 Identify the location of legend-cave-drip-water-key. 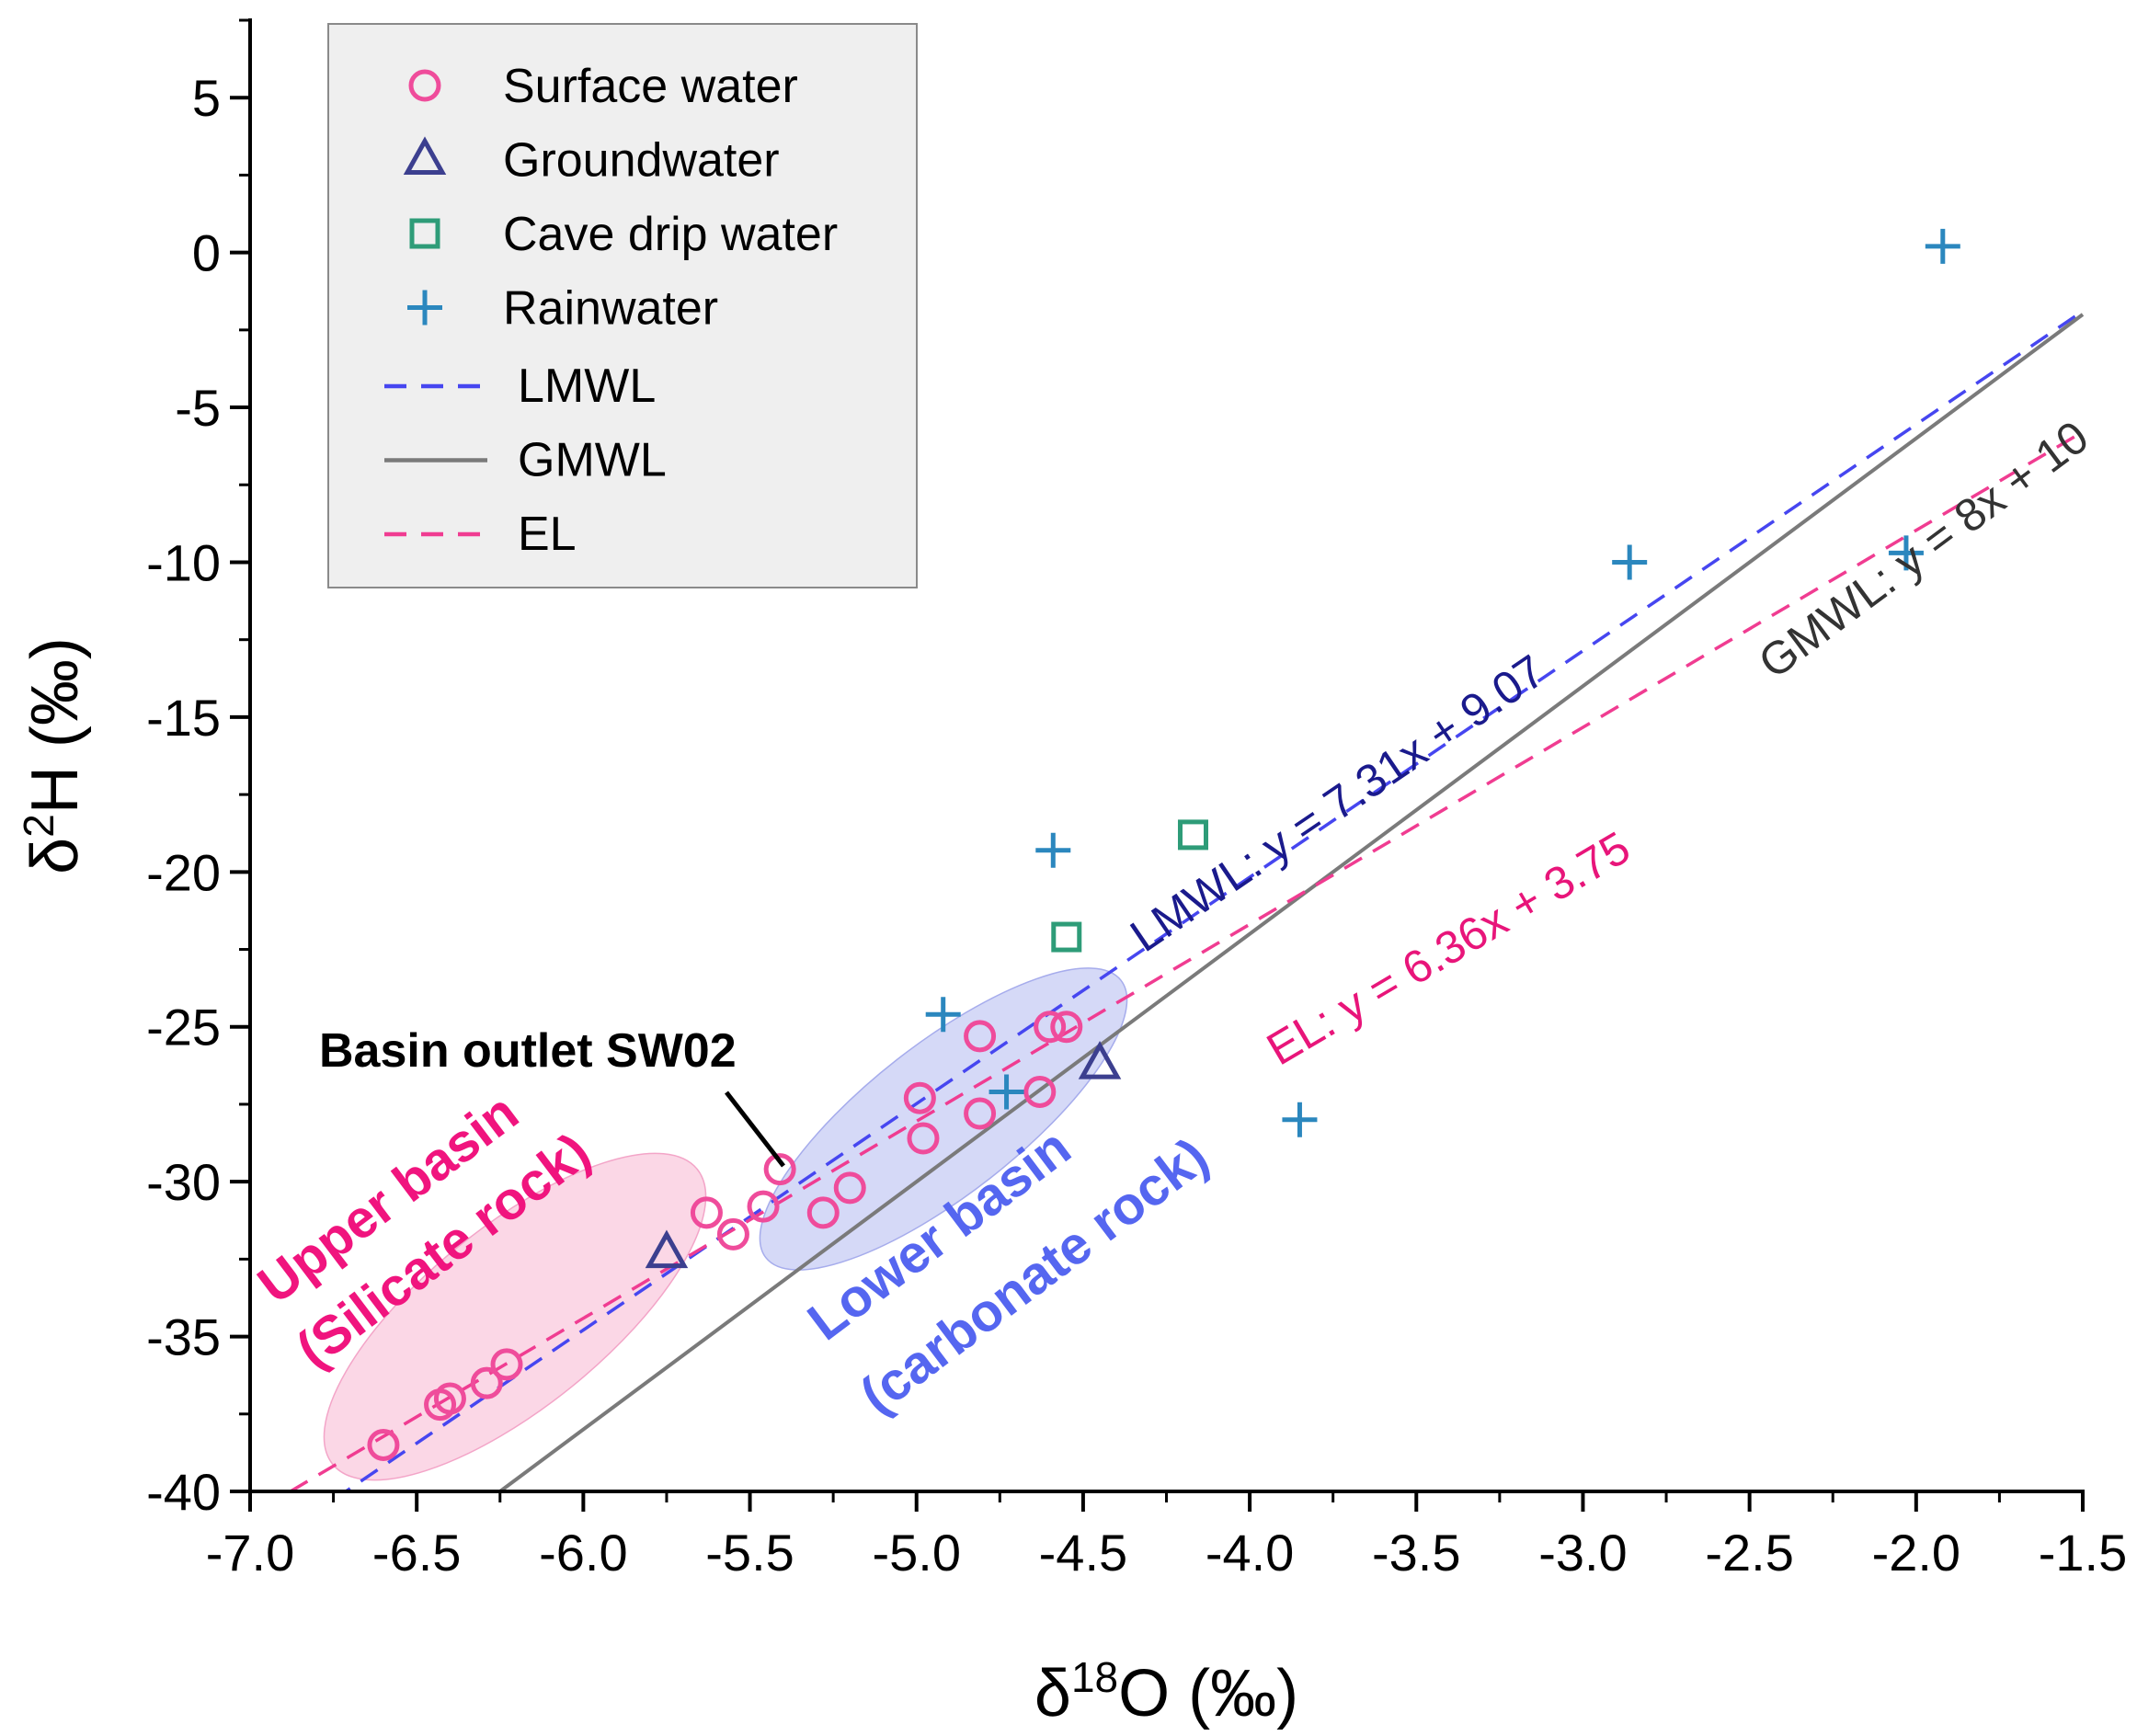
(424, 233).